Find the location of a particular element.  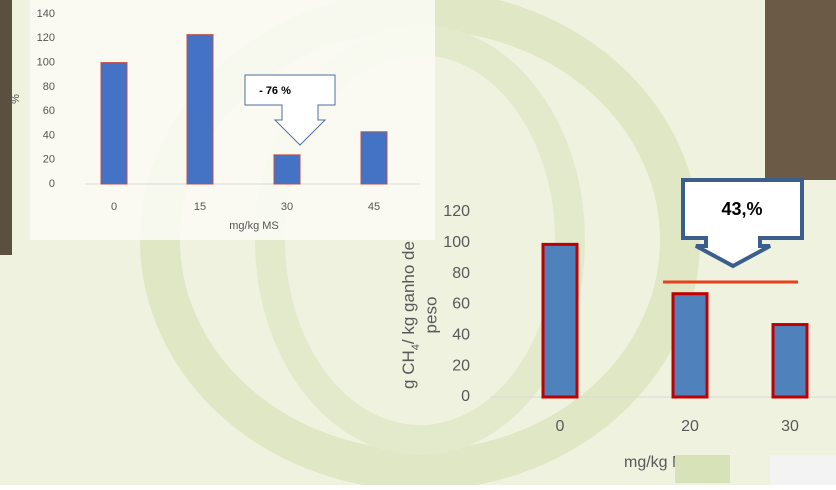

x-tick-label: 15 is located at coordinates (200, 207).